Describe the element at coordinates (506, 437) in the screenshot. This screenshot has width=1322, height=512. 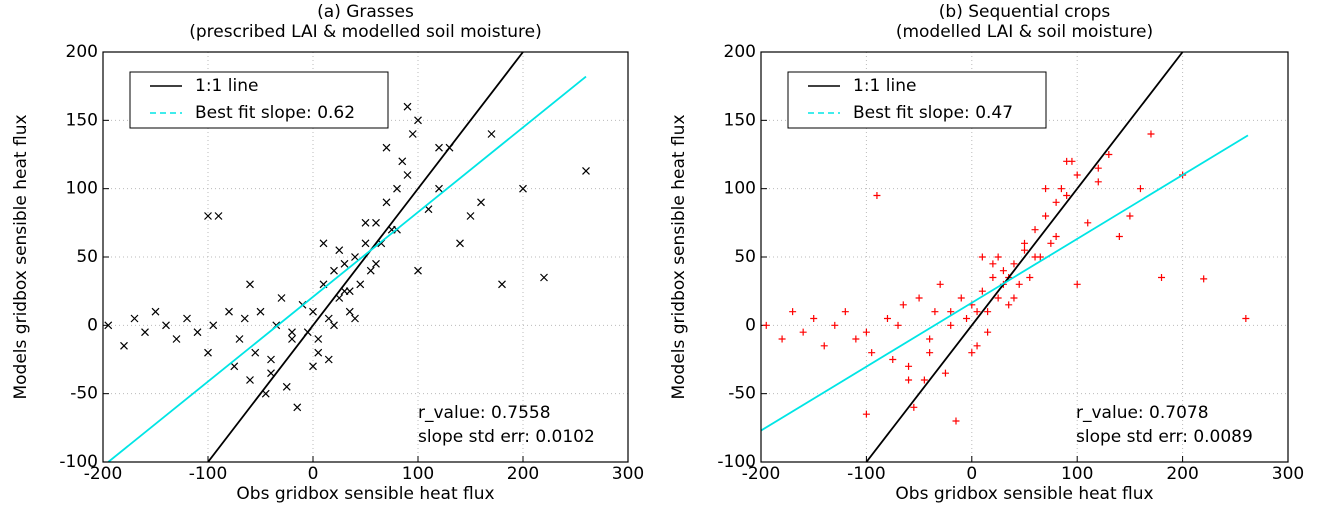
I see `annotation: slope std err: 0.0102` at that location.